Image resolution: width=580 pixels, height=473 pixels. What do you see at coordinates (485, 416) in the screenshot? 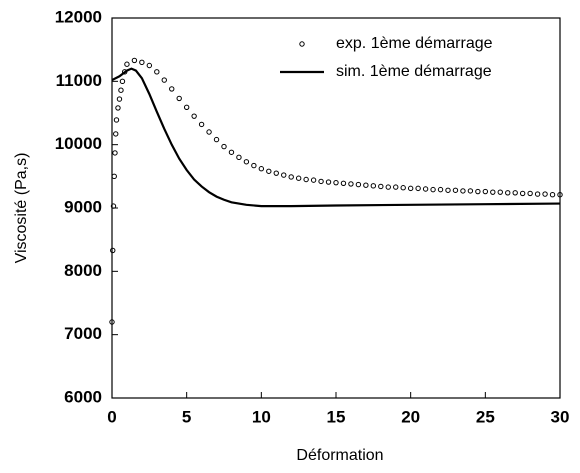
I see `x-tick-label: 25` at bounding box center [485, 416].